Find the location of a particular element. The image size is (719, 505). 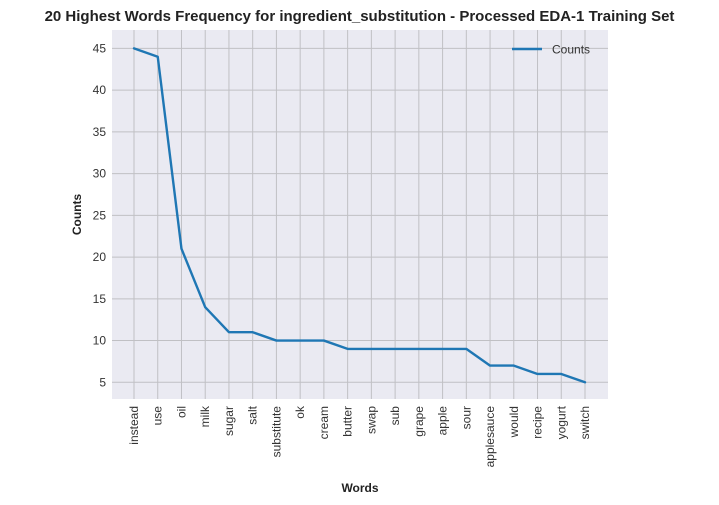

x-tick-label: substitute is located at coordinates (276, 432).